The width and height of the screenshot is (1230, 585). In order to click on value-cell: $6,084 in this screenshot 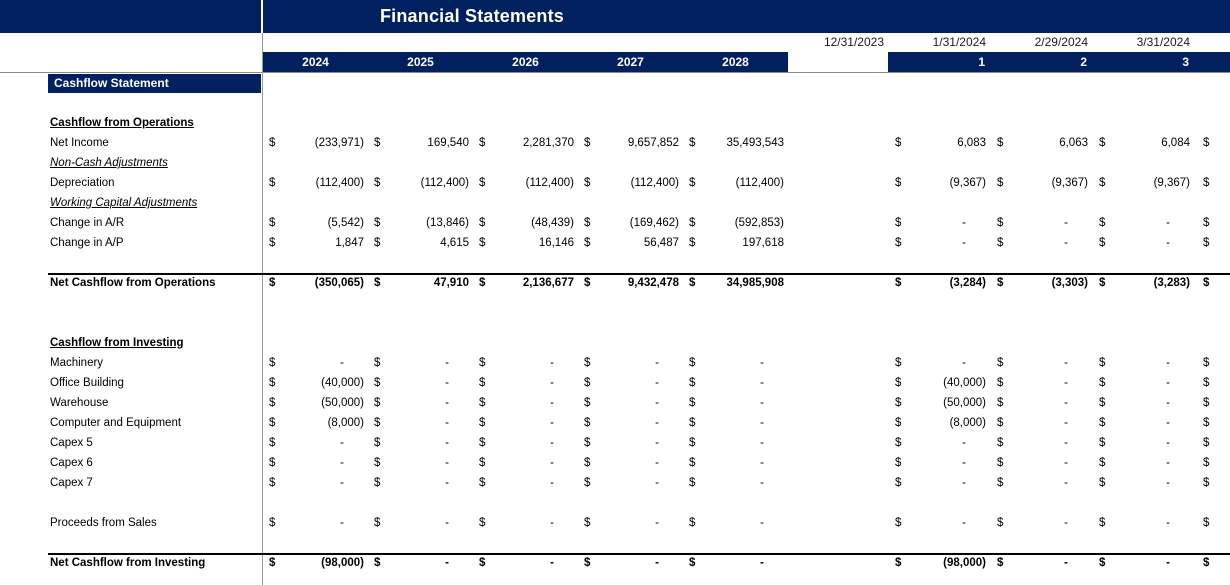, I will do `click(1143, 143)`.